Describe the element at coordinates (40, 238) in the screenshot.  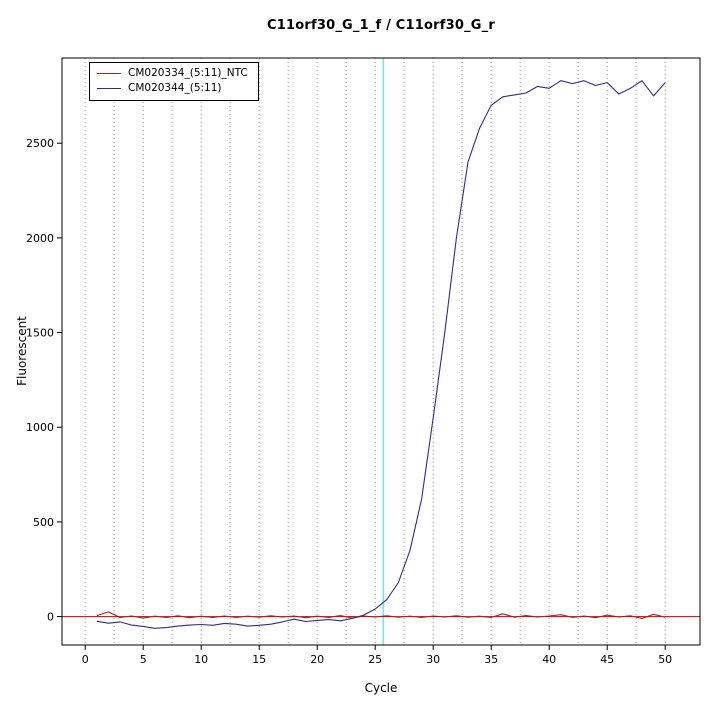
I see `y-tick-label: 2000` at that location.